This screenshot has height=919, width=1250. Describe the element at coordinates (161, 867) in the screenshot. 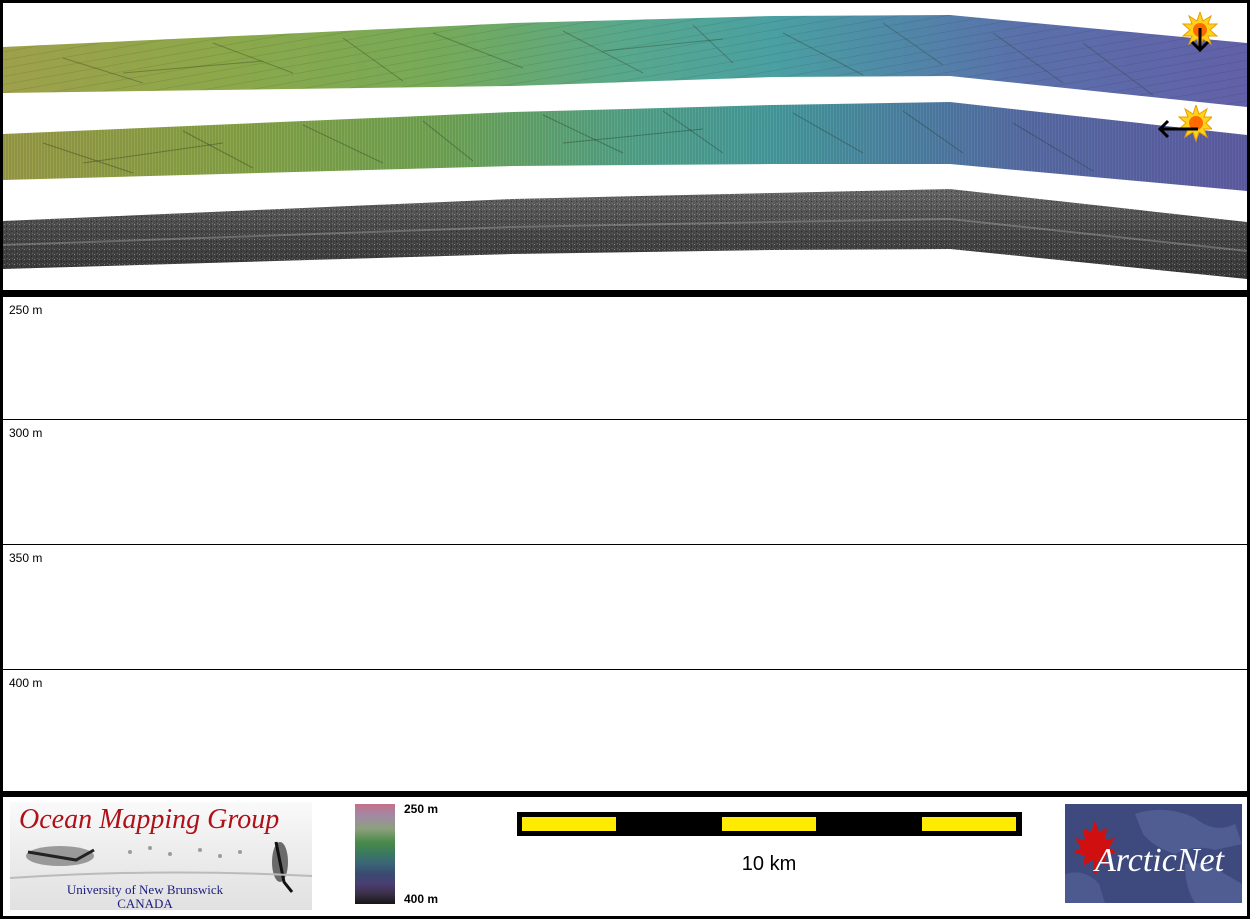

I see `seafloor-image` at that location.